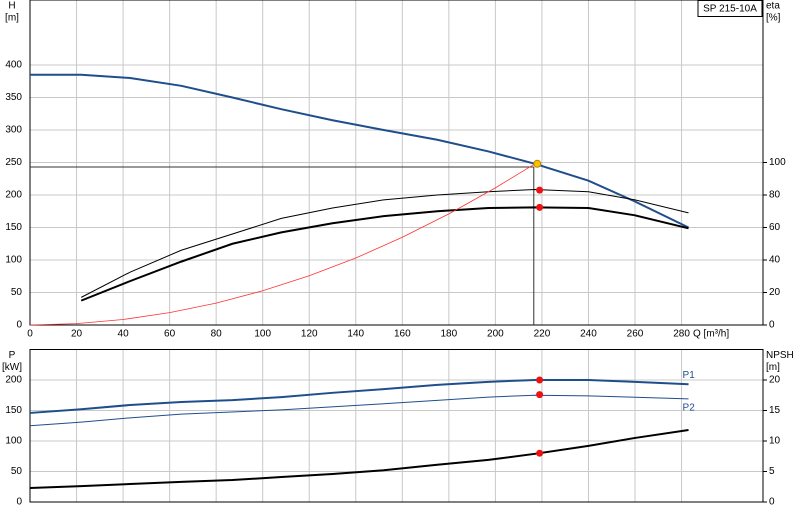 This screenshot has height=520, width=800. Describe the element at coordinates (262, 334) in the screenshot. I see `x-tick-label: 100` at that location.